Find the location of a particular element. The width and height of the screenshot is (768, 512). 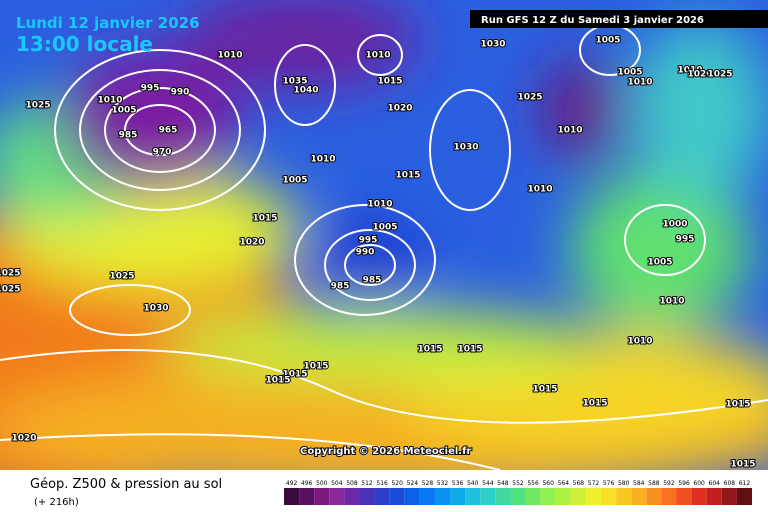

colorbar-label: 540 is located at coordinates (473, 483).